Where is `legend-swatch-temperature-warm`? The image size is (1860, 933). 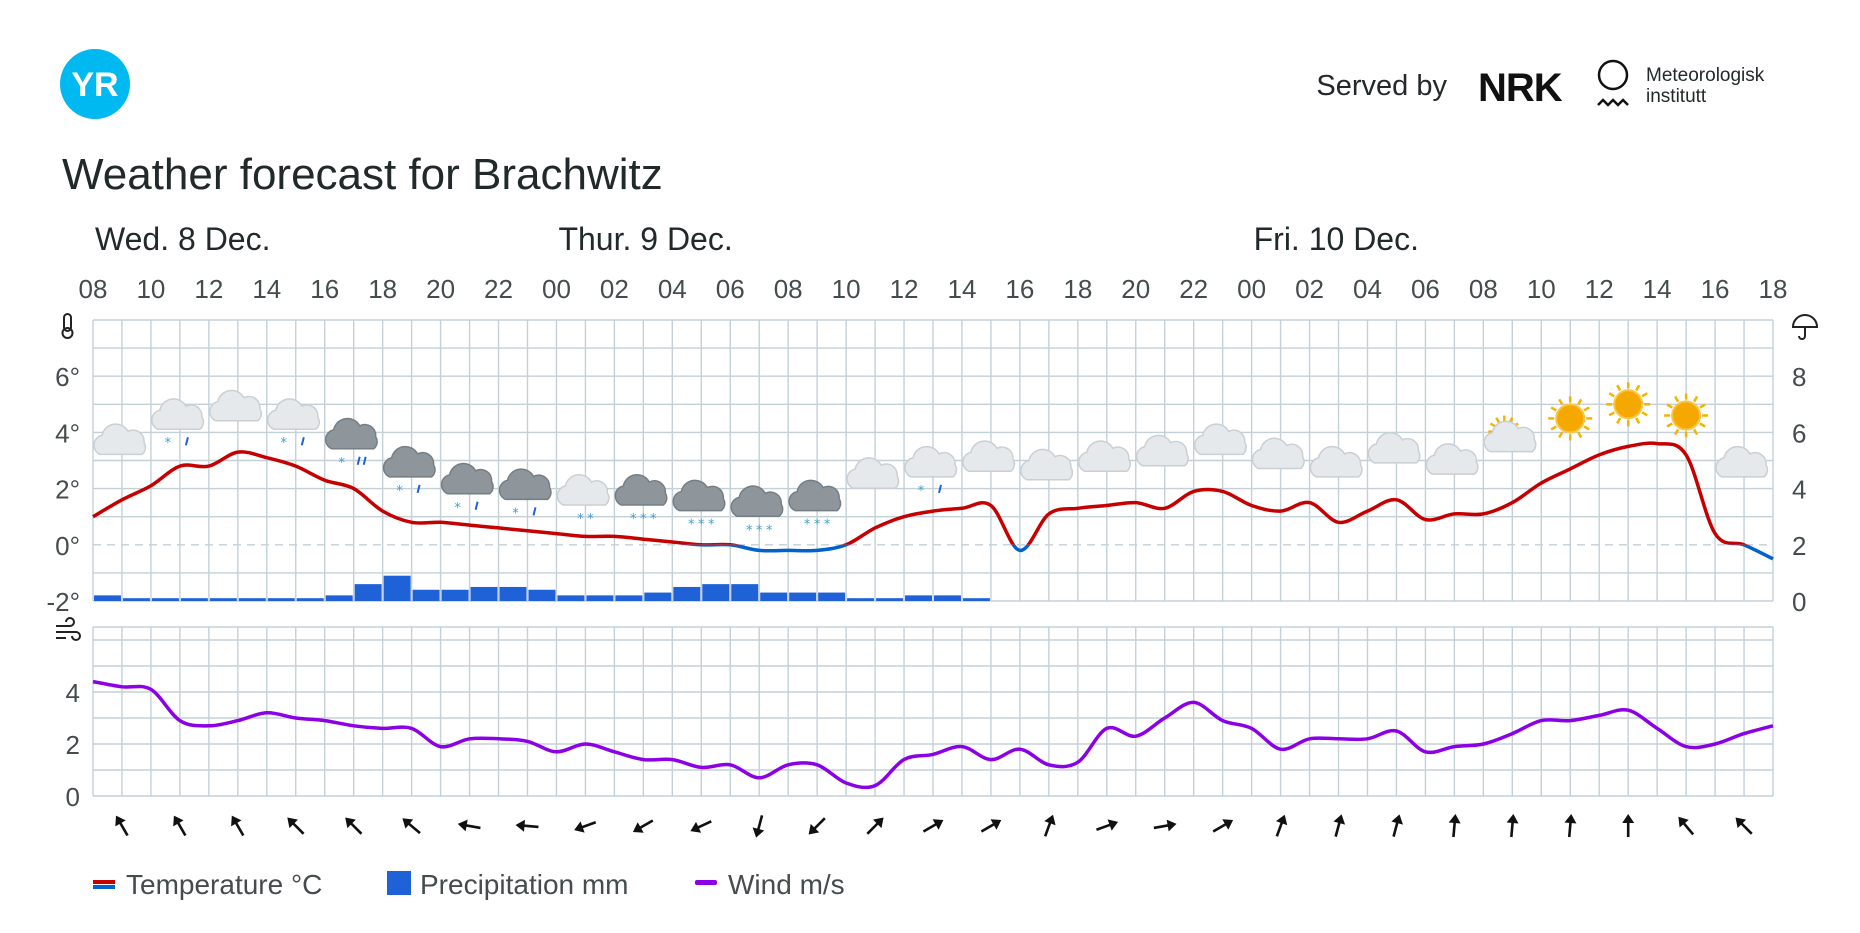 legend-swatch-temperature-warm is located at coordinates (104, 882).